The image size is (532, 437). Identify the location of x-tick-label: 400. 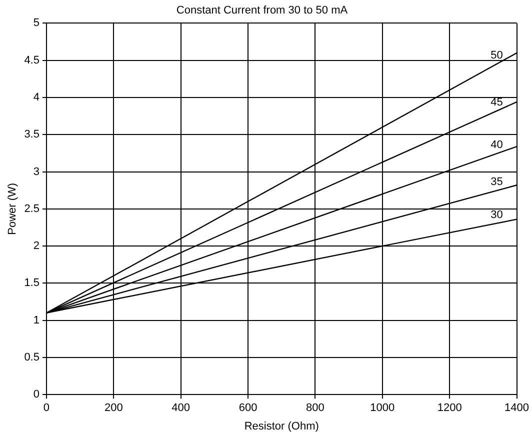
(181, 408).